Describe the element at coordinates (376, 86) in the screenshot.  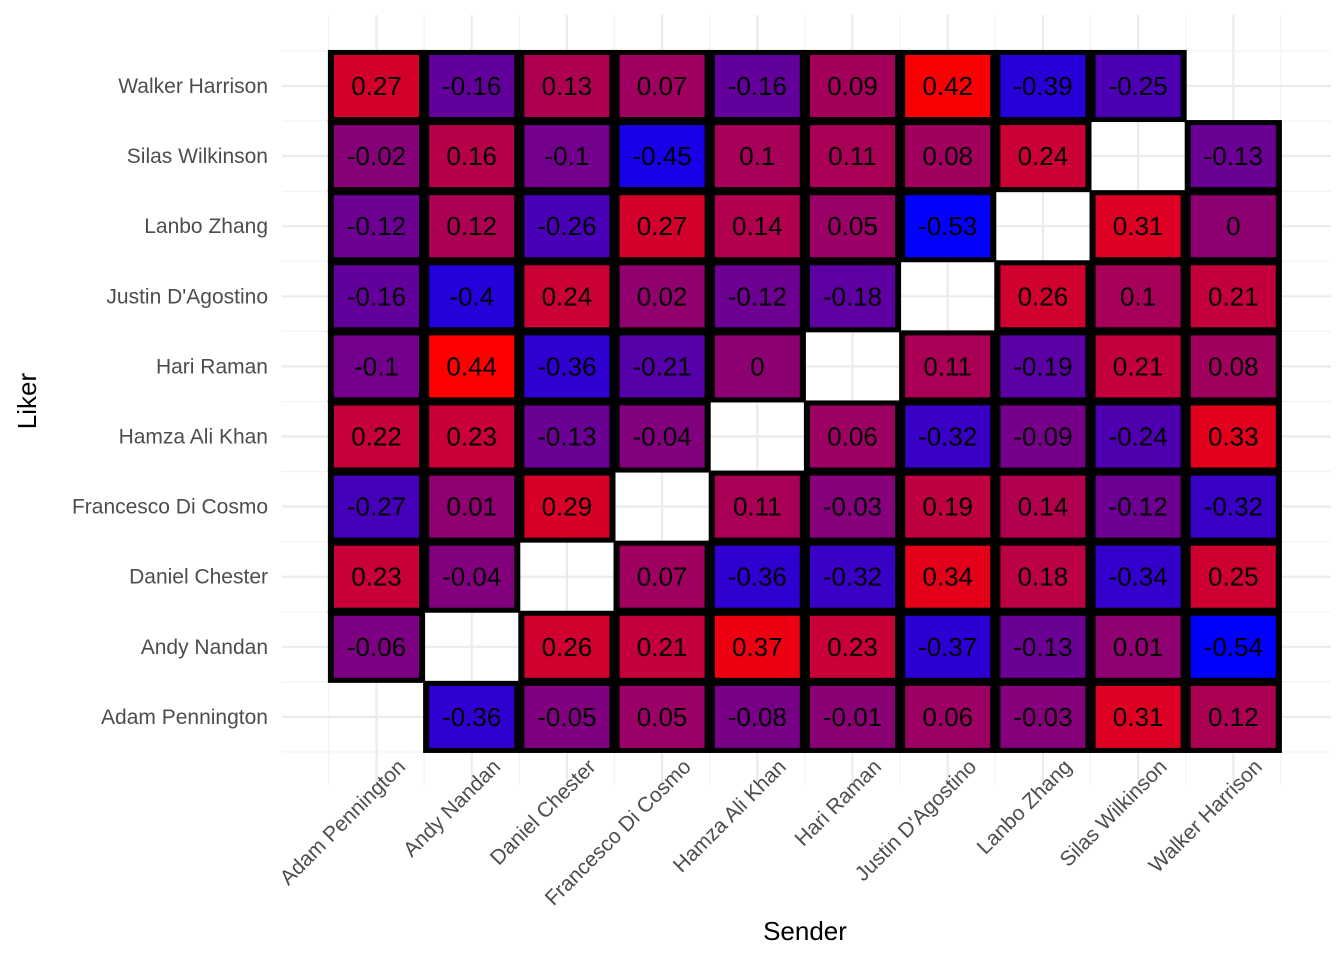
I see `cell-value-label: 0.27` at that location.